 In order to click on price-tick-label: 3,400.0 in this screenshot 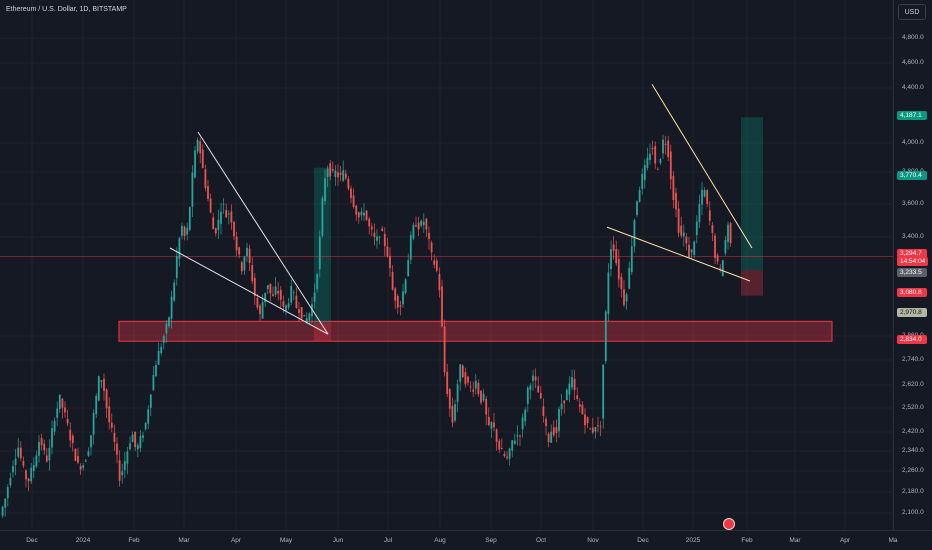, I will do `click(913, 236)`.